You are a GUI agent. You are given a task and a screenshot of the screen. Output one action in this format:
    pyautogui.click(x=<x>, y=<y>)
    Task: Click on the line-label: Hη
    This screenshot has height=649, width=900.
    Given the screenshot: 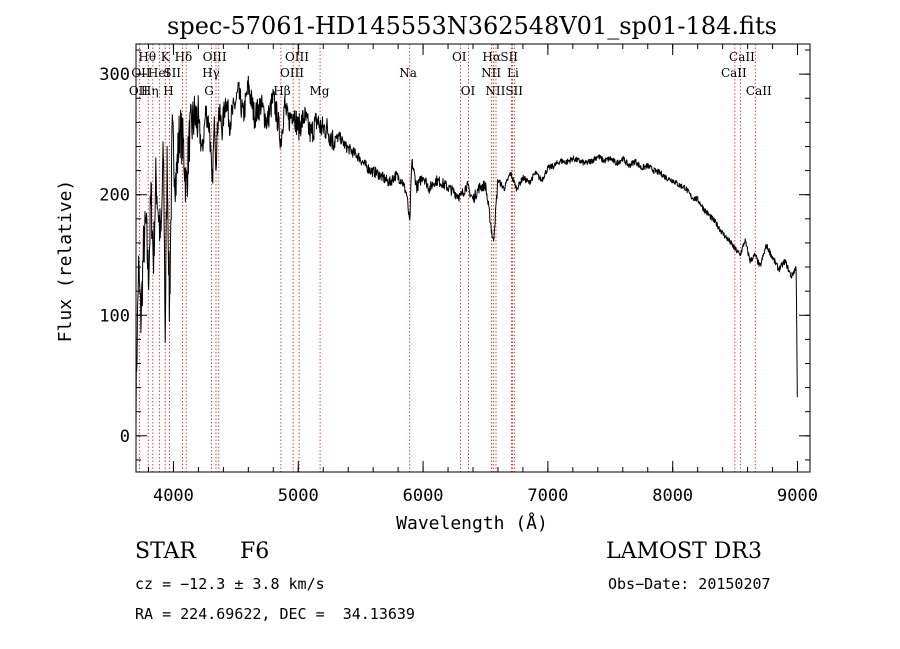 What is the action you would take?
    pyautogui.click(x=150, y=91)
    